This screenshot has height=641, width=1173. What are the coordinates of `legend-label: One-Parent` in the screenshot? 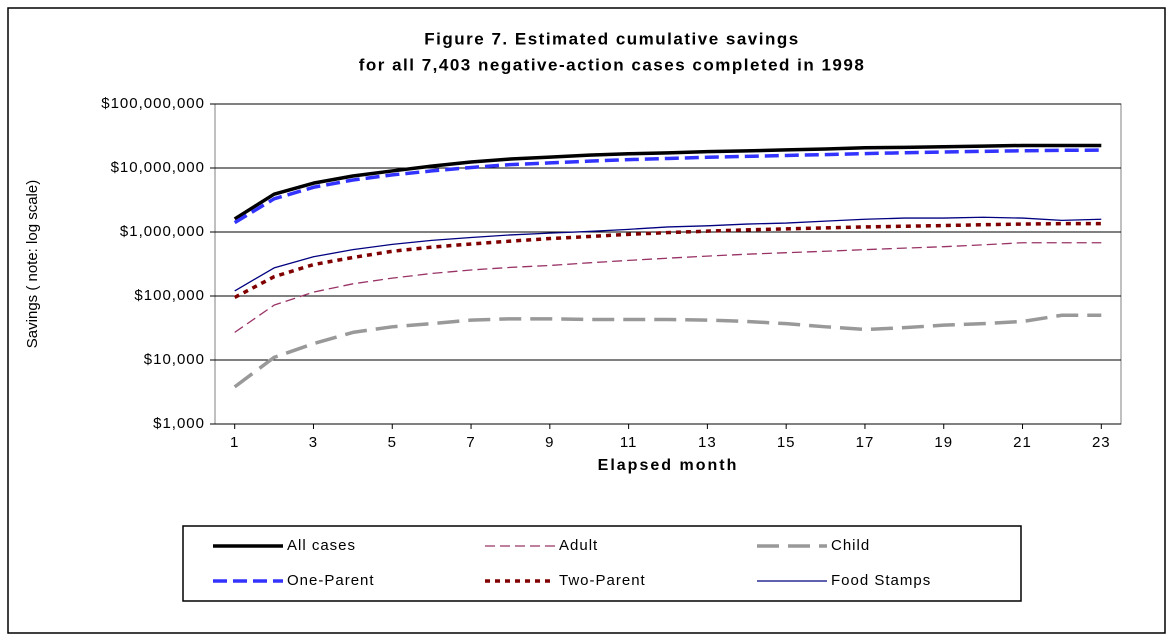 It's located at (331, 580).